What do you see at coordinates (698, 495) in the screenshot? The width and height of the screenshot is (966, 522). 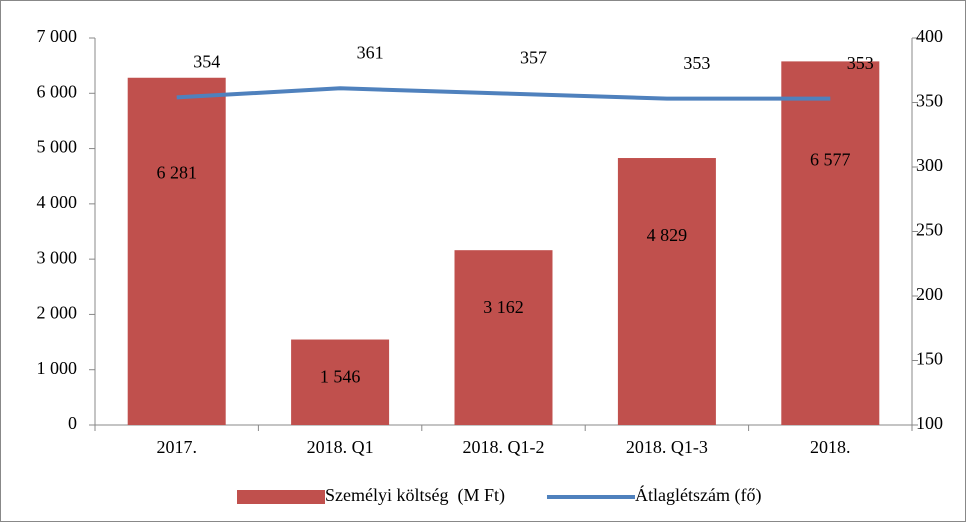 I see `legend-label: Átlaglétszám (fő)` at bounding box center [698, 495].